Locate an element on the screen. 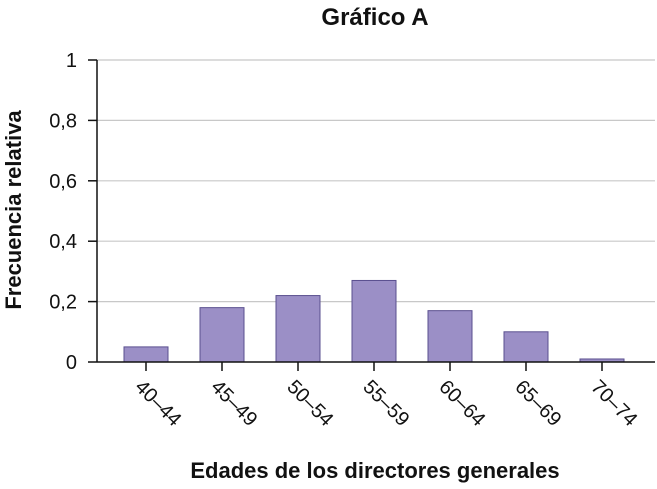 The image size is (657, 489). x-tick-labels: 40–44 45–49 50–54 55–59 60–64 65–69 70–74 is located at coordinates (385, 403).